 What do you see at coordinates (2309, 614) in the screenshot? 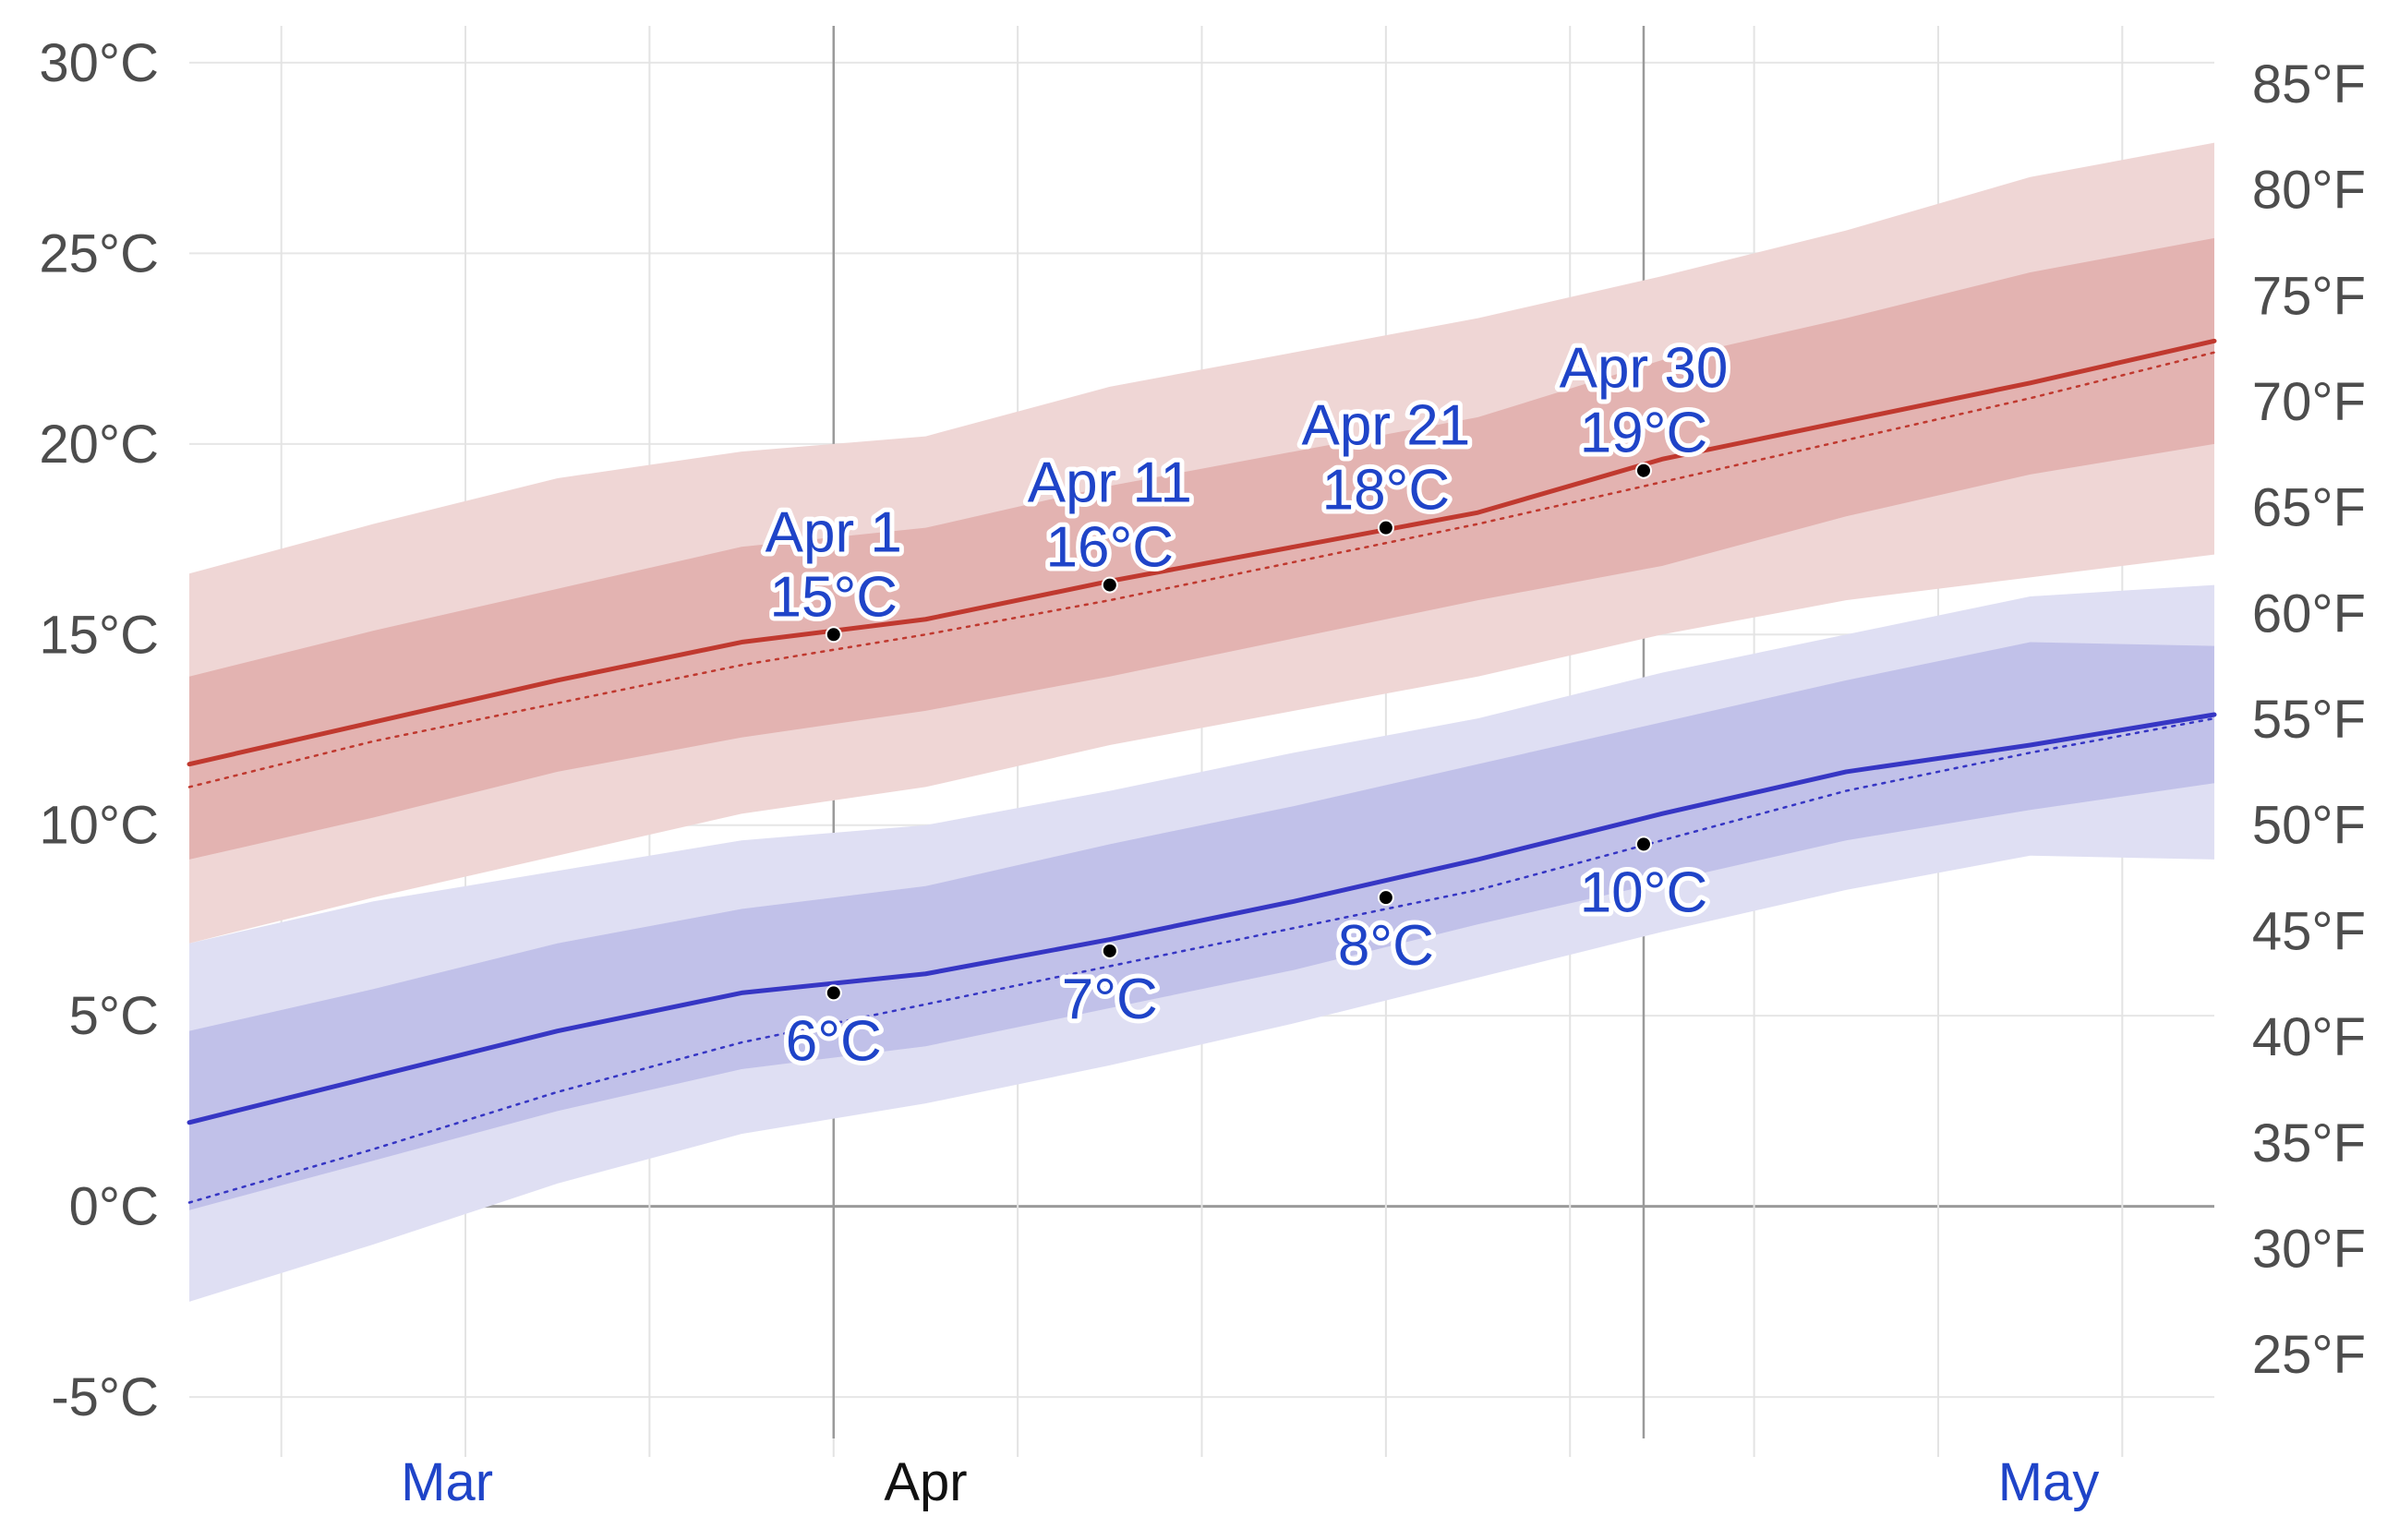
I see `y-tick-label-f: 60°F` at bounding box center [2309, 614].